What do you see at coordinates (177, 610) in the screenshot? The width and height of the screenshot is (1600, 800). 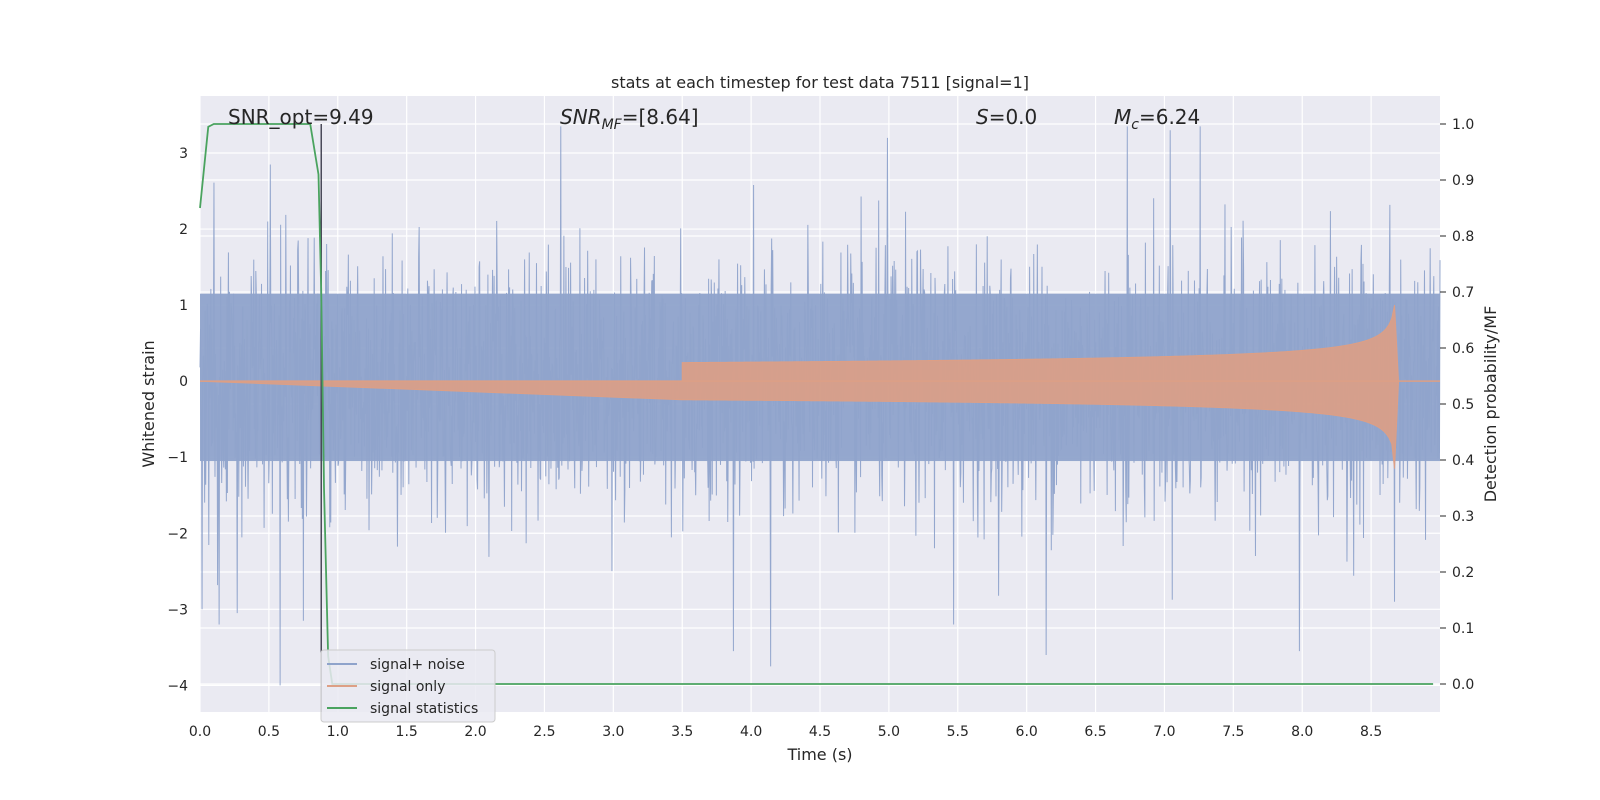 I see `y-tick-label: −3` at bounding box center [177, 610].